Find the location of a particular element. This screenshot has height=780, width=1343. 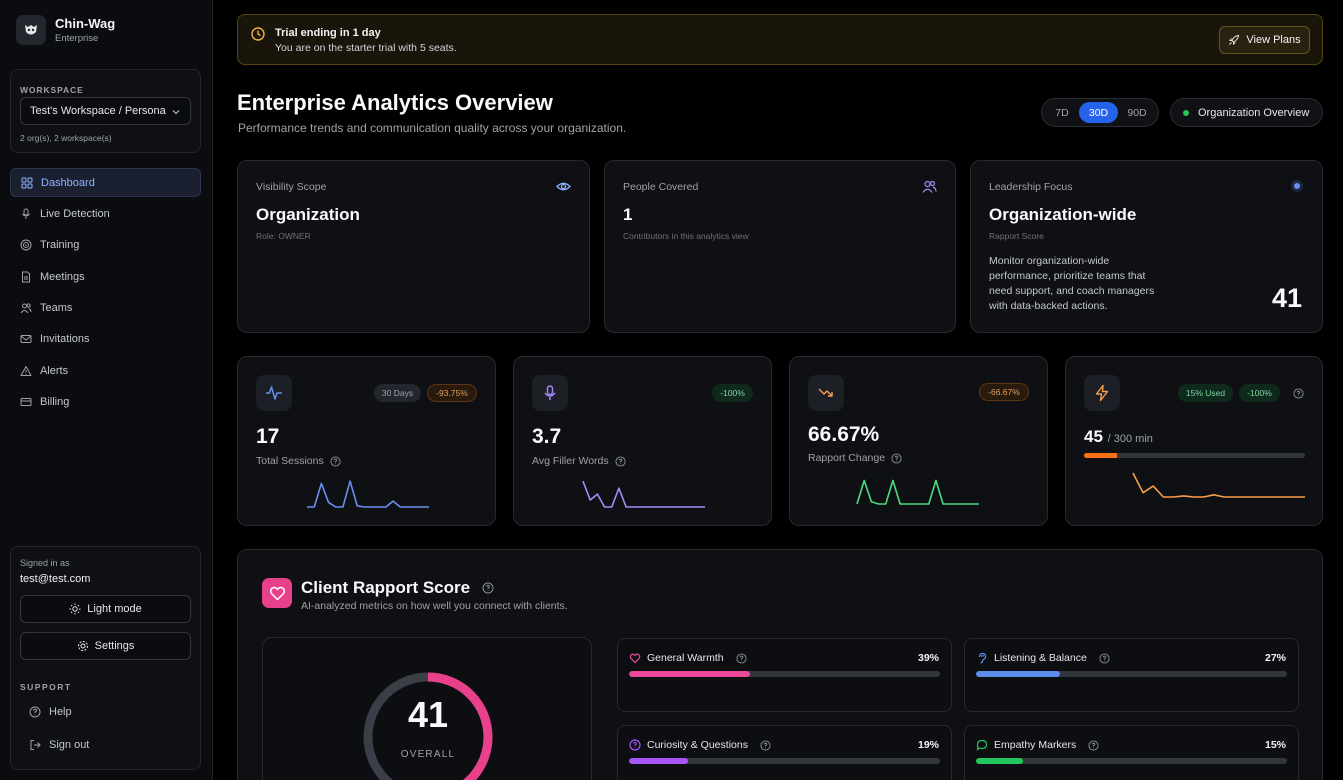

leadership-score: 41 is located at coordinates (1286, 298).